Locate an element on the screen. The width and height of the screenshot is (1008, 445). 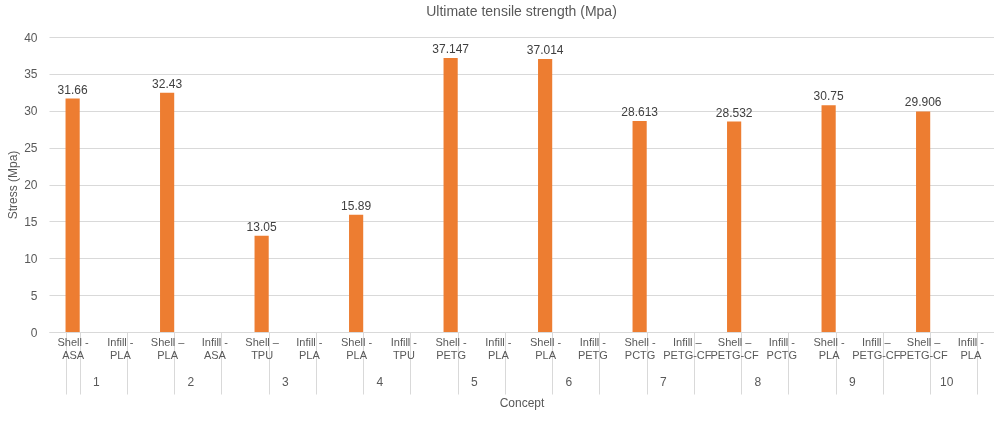
text: 3 is located at coordinates (285, 382).